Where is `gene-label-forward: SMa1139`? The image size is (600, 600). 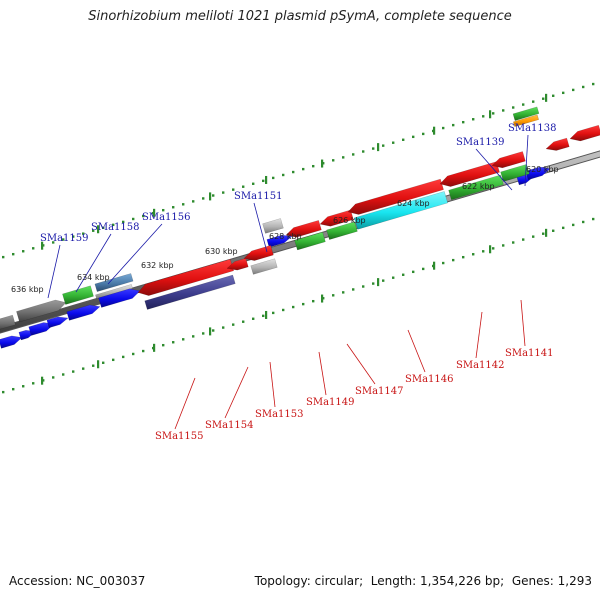 gene-label-forward: SMa1139 is located at coordinates (480, 142).